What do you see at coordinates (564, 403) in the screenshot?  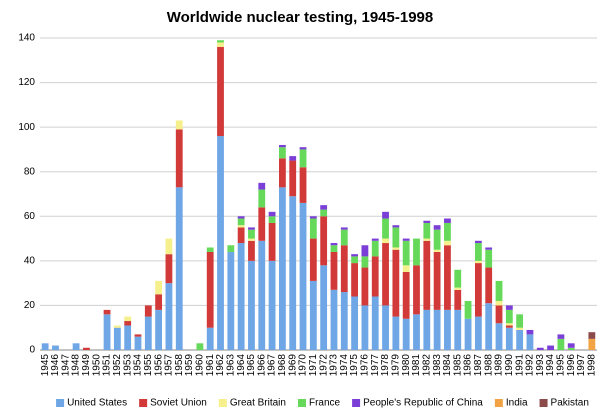 I see `legend-item: Pakistan` at bounding box center [564, 403].